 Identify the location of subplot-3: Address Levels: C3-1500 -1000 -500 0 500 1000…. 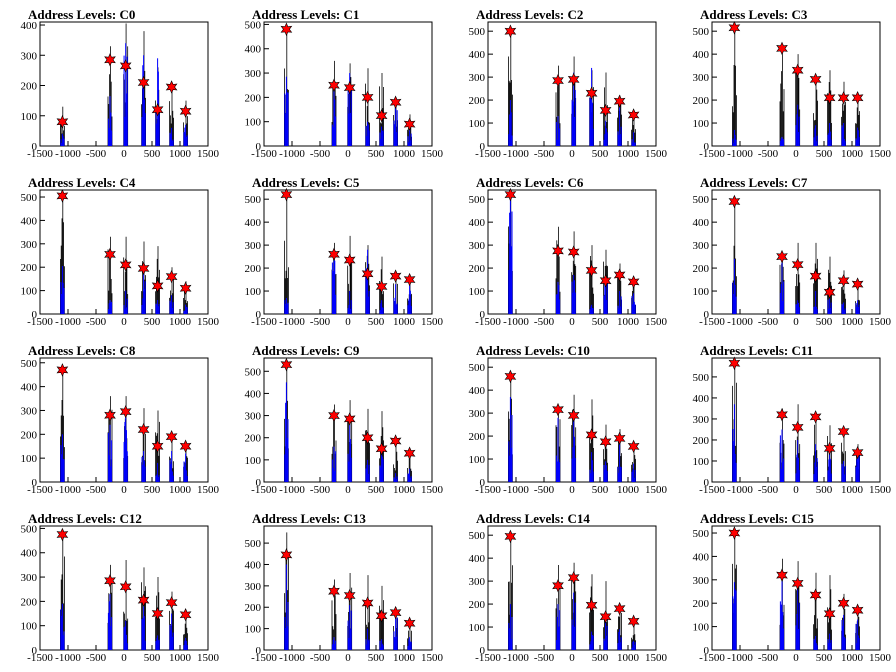
(792, 83).